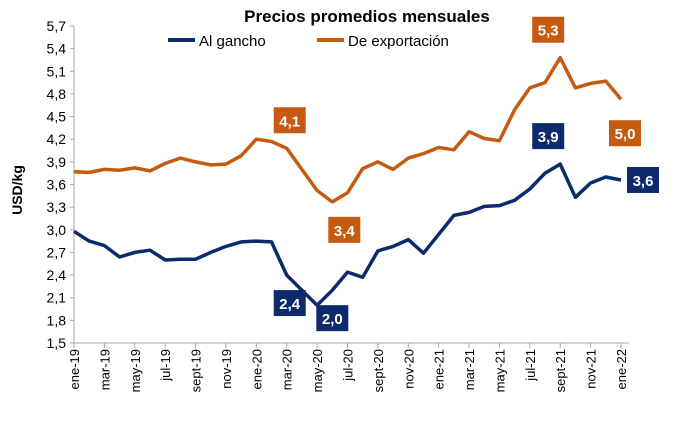  I want to click on x-tick-label: may-19, so click(135, 370).